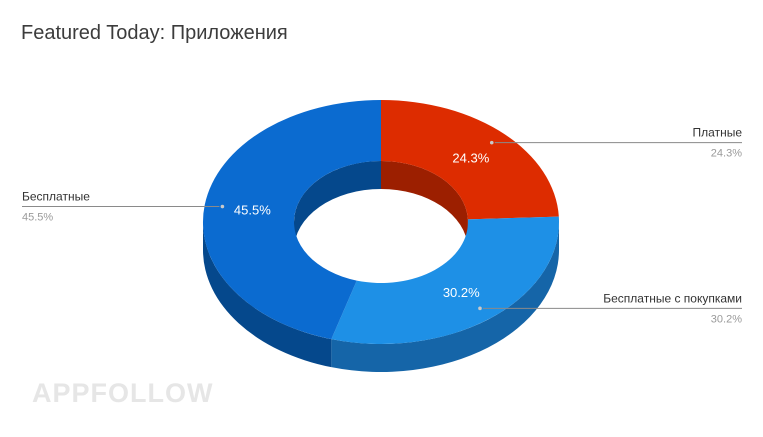  What do you see at coordinates (123, 393) in the screenshot?
I see `appfollow-watermark: APPFOLLOW` at bounding box center [123, 393].